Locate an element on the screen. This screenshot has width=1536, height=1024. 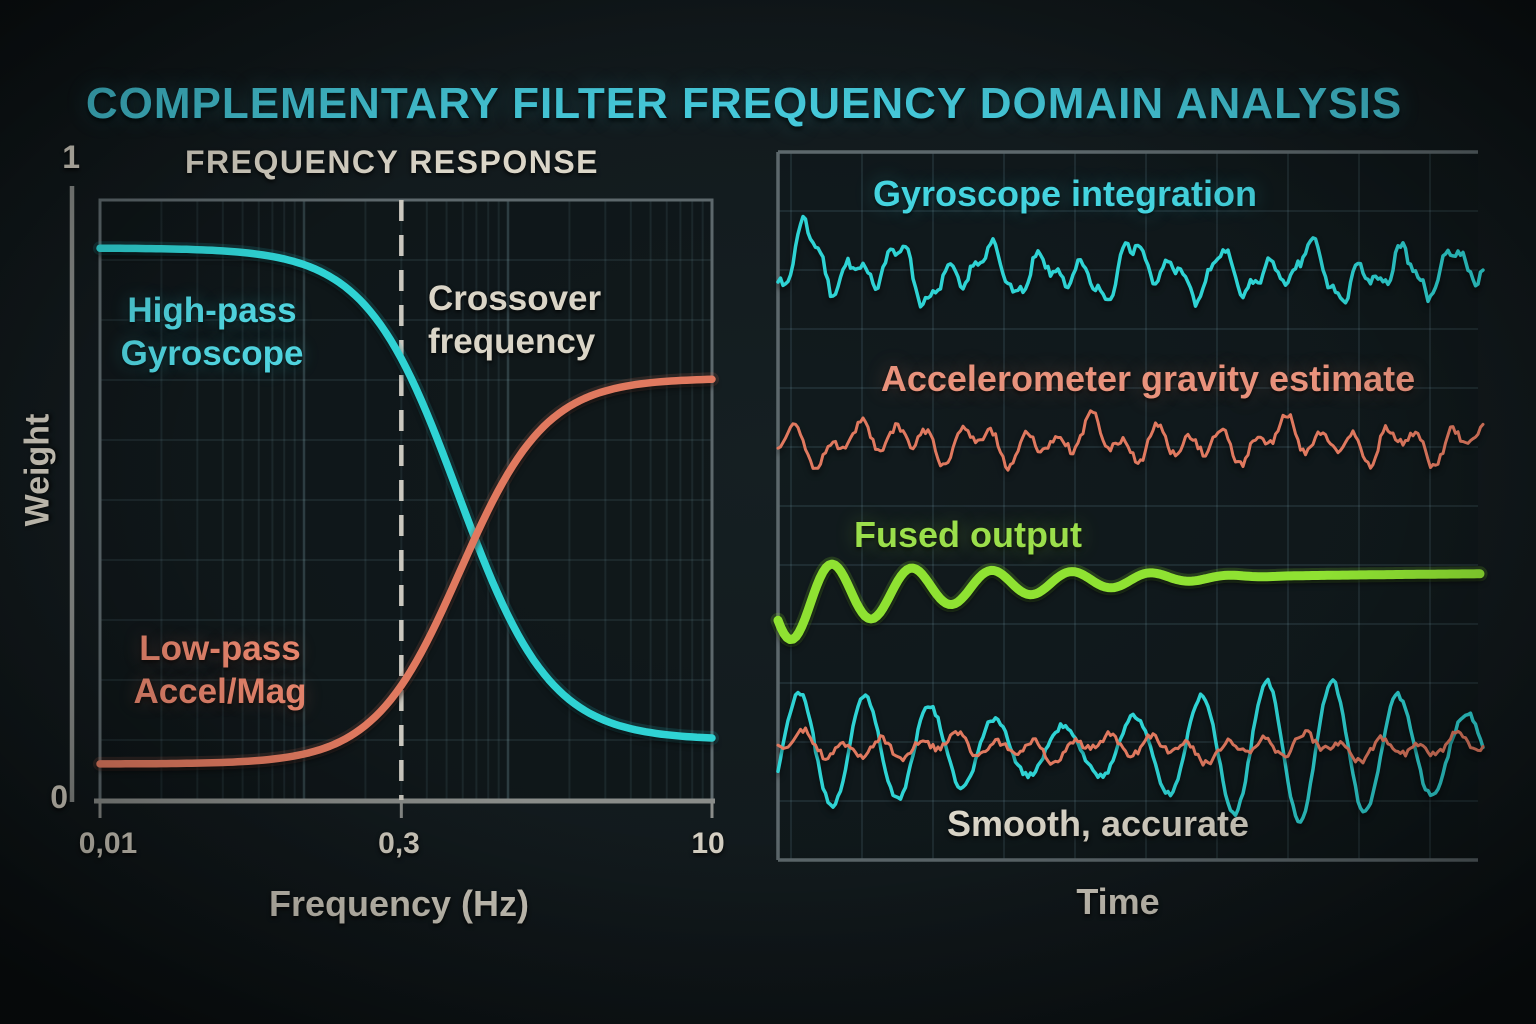
x-axis-label: Frequency (Hz) is located at coordinates (399, 903).